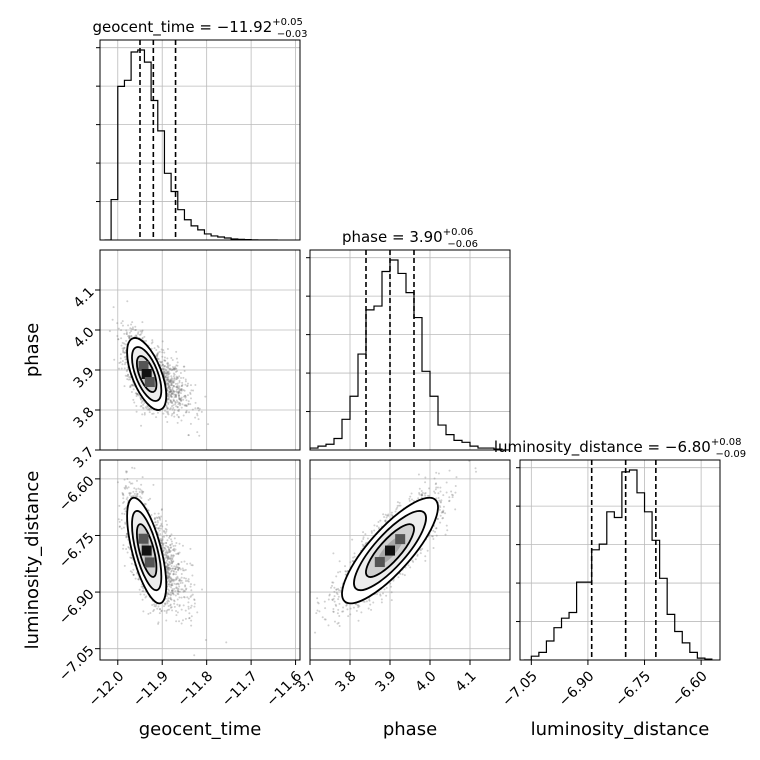  What do you see at coordinates (618, 564) in the screenshot?
I see `histogram-step` at bounding box center [618, 564].